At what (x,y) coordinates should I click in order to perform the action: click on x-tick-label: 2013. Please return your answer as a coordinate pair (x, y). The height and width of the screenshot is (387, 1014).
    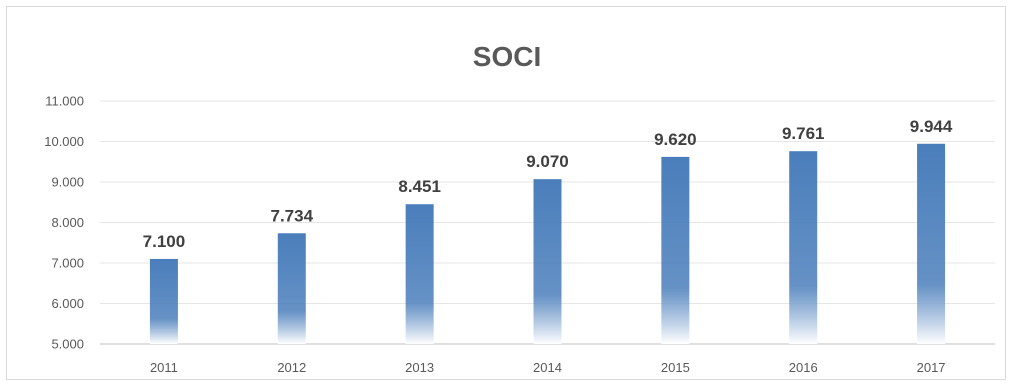
    Looking at the image, I should click on (419, 367).